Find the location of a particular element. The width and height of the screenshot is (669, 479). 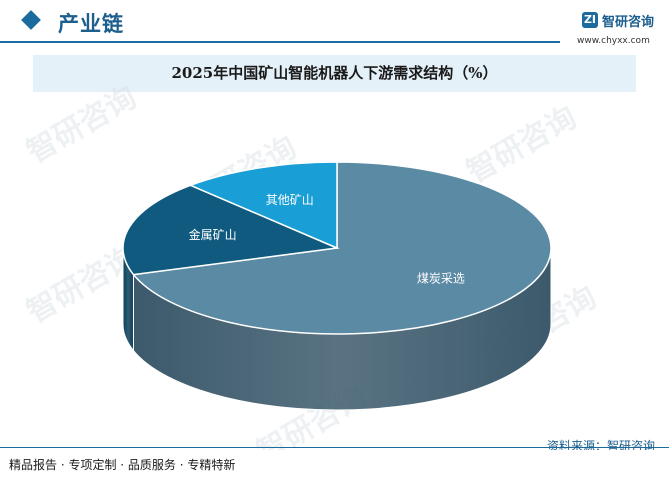

footer-divider is located at coordinates (334, 447).